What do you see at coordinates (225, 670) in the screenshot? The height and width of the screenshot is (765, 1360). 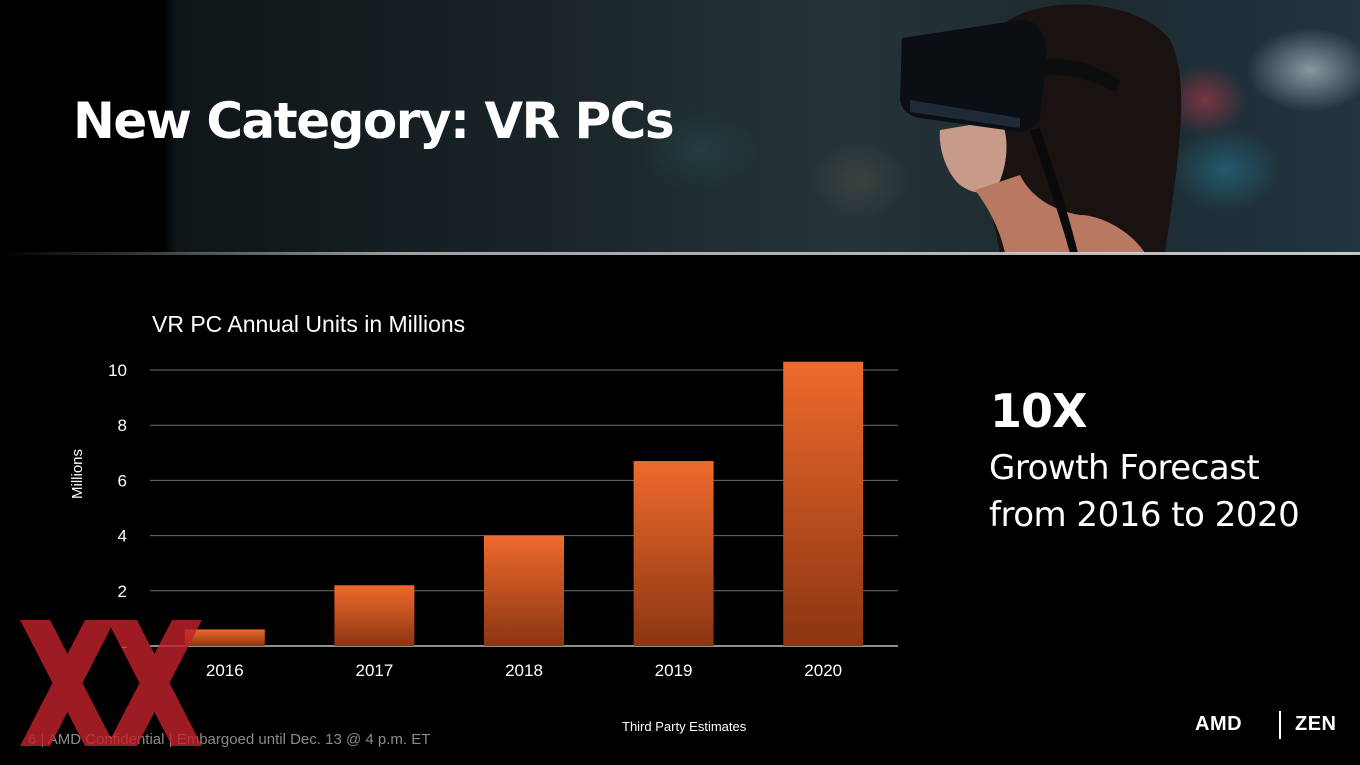 I see `x-tick-label: 2016` at bounding box center [225, 670].